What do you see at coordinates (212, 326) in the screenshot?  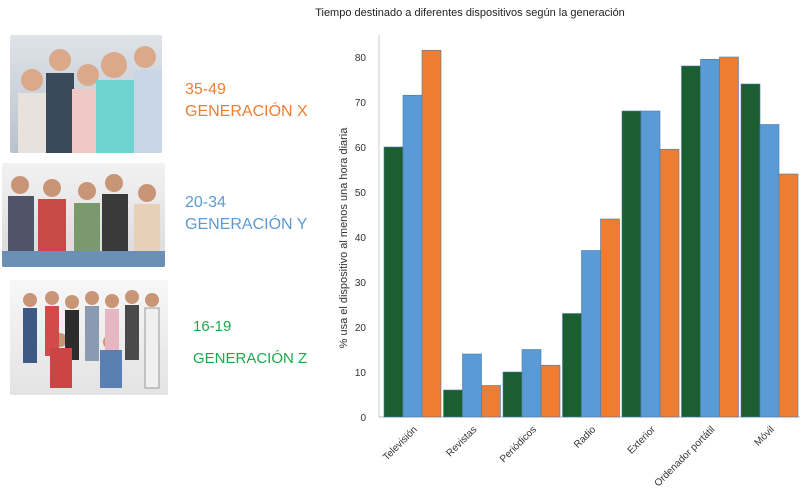 I see `generation-z-age: 16-19` at bounding box center [212, 326].